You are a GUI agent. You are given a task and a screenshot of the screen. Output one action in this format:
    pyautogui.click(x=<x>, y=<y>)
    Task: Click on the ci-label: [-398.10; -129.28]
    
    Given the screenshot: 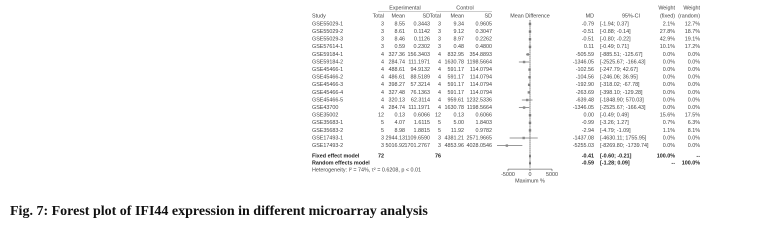 What is the action you would take?
    pyautogui.click(x=621, y=93)
    